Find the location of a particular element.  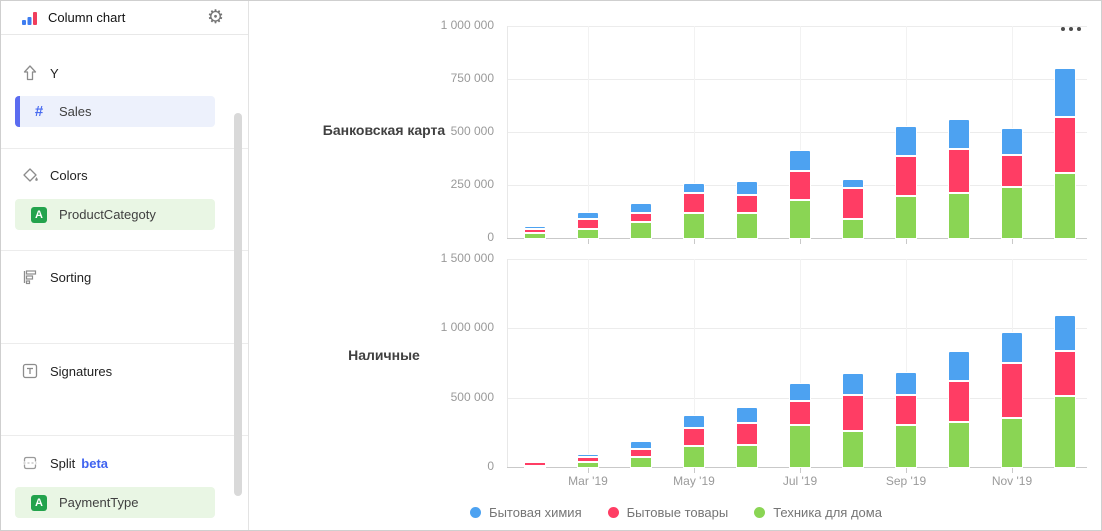

chart-context-menu-button is located at coordinates (1071, 29).